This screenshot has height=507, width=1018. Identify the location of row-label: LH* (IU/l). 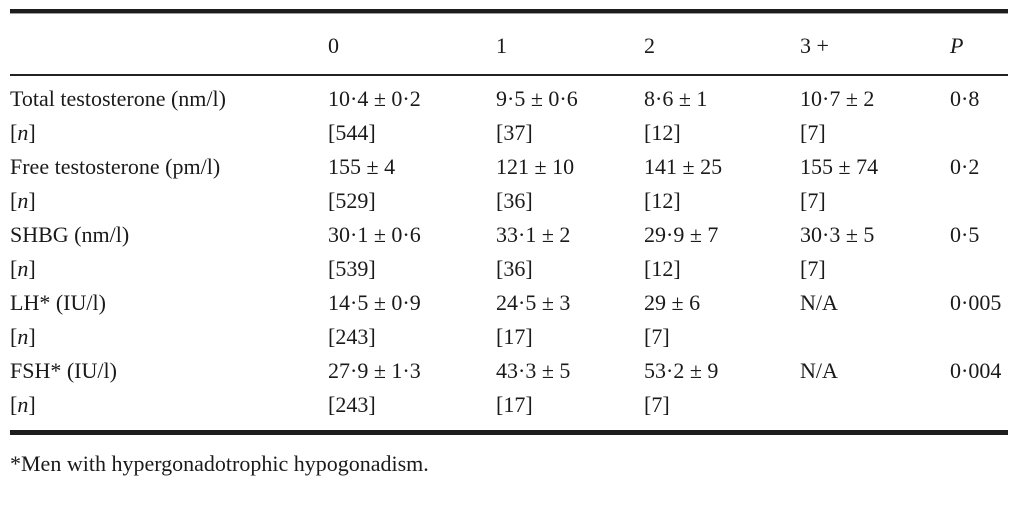
(58, 302).